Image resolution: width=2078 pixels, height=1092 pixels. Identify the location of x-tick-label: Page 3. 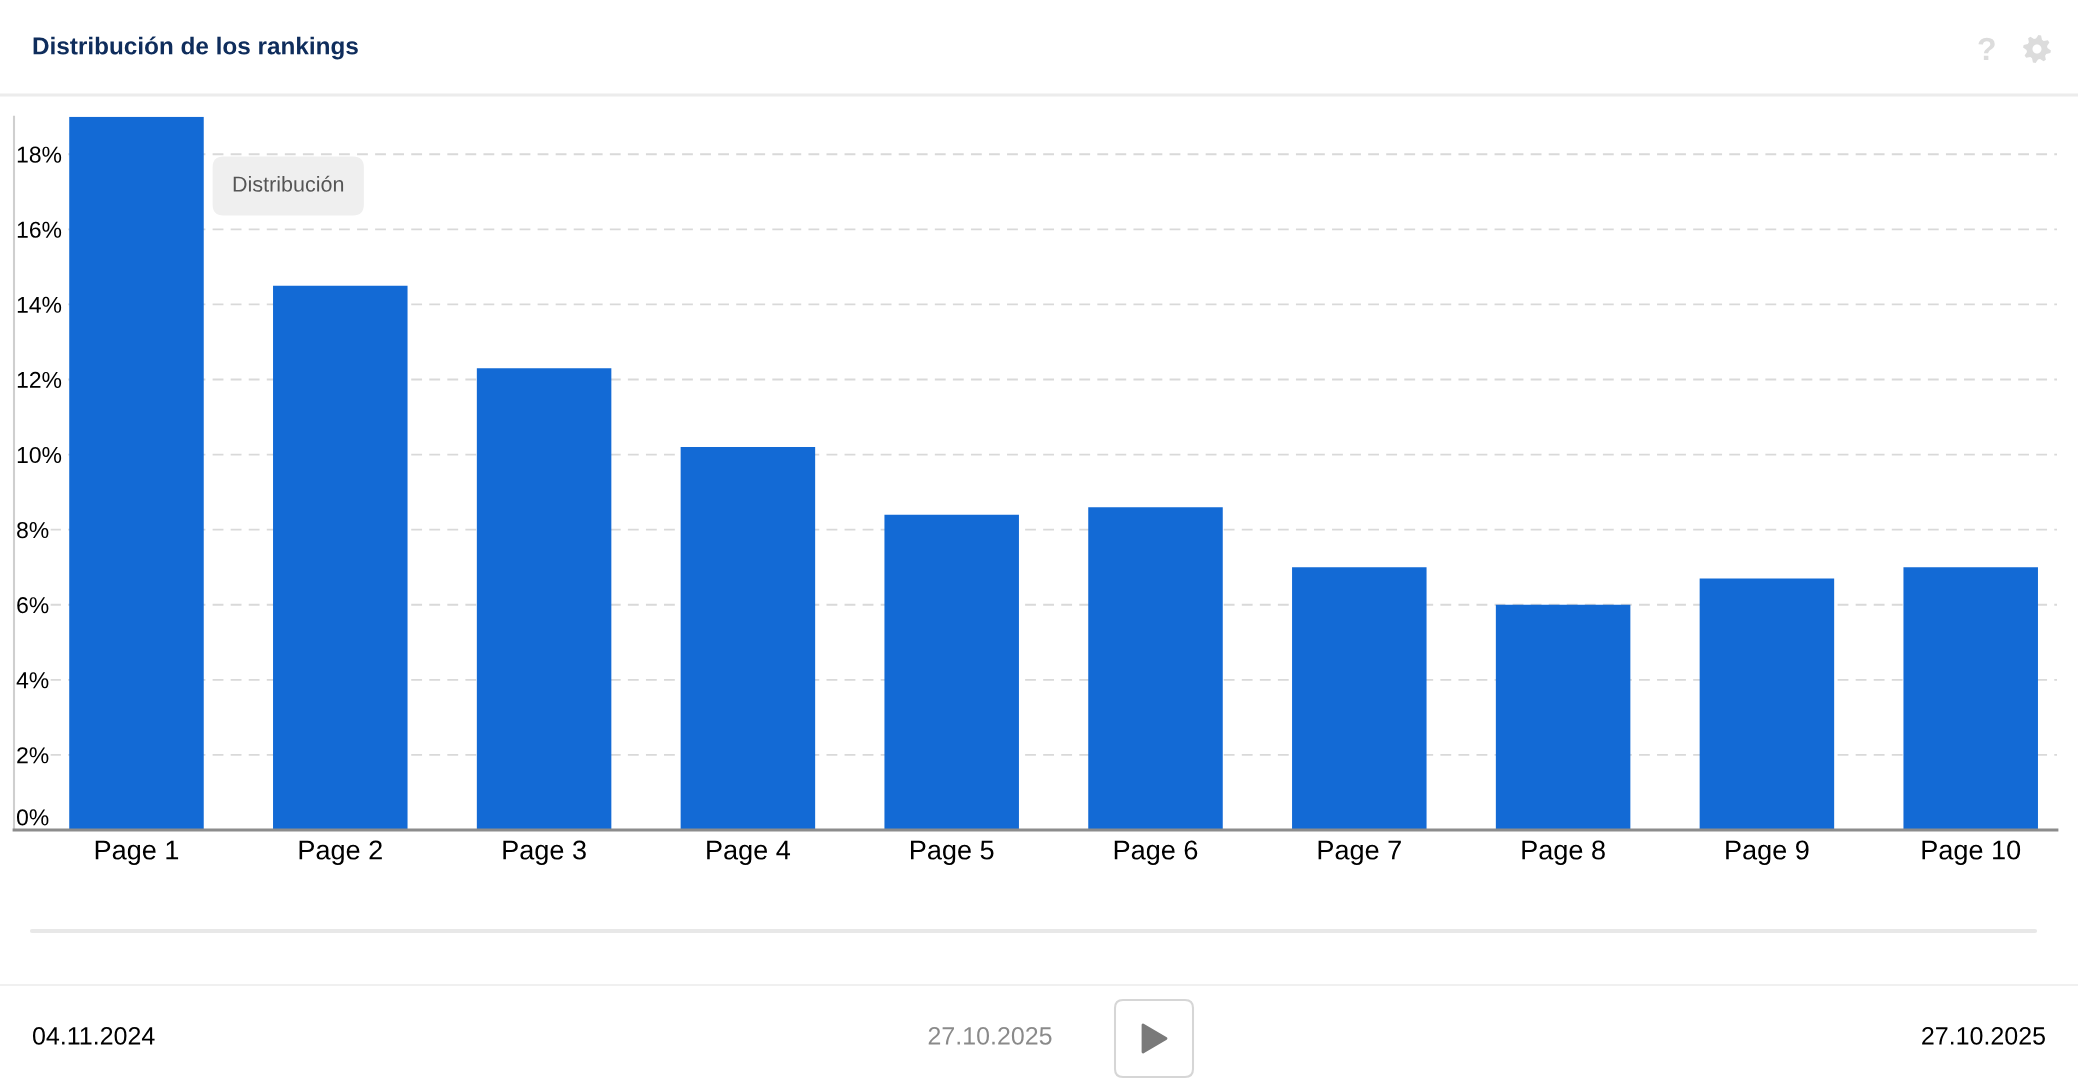
(544, 852).